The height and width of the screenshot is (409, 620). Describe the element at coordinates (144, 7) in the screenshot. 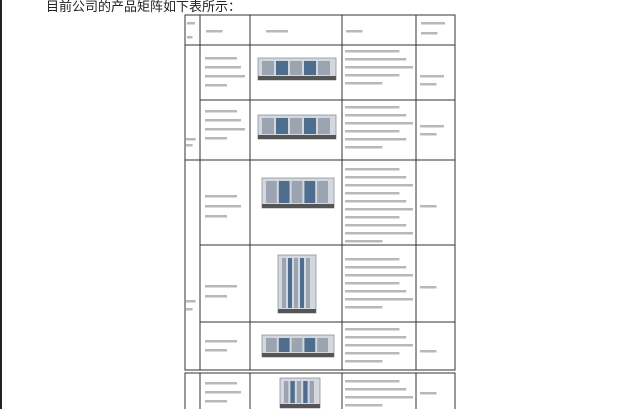

I see `heading: 目前公司的产品矩阵如下表所示：` at that location.